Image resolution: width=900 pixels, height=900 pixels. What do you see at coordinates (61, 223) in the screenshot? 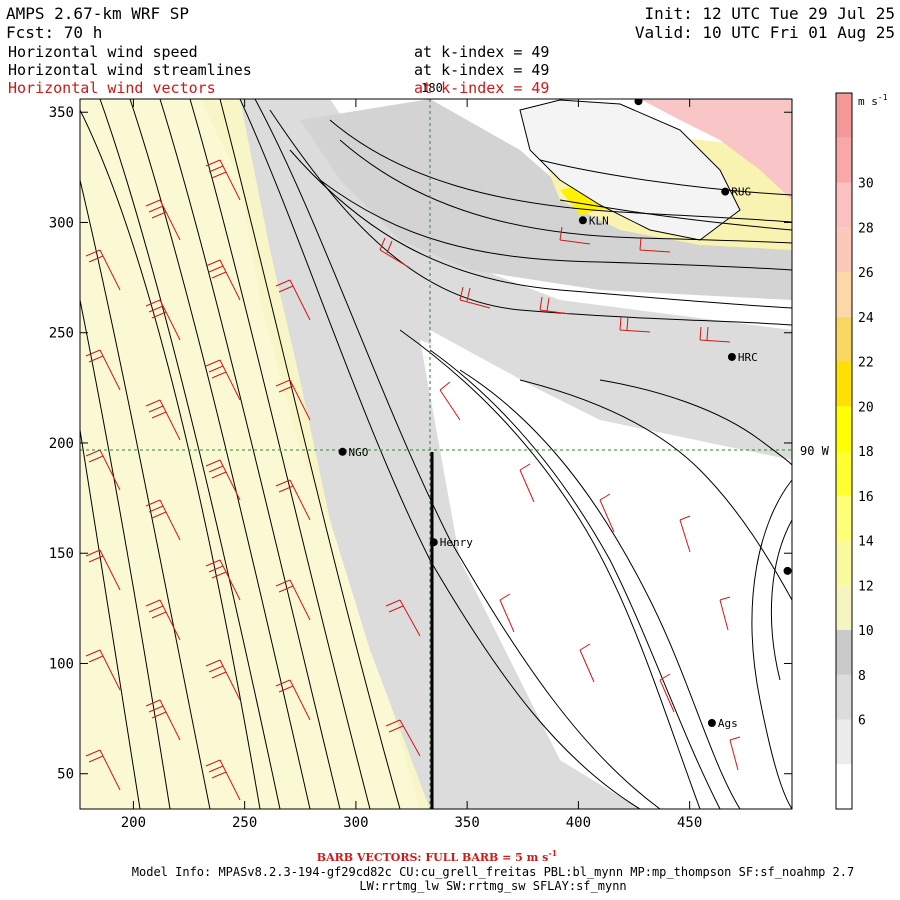
I see `y-tick-label: 300` at bounding box center [61, 223].